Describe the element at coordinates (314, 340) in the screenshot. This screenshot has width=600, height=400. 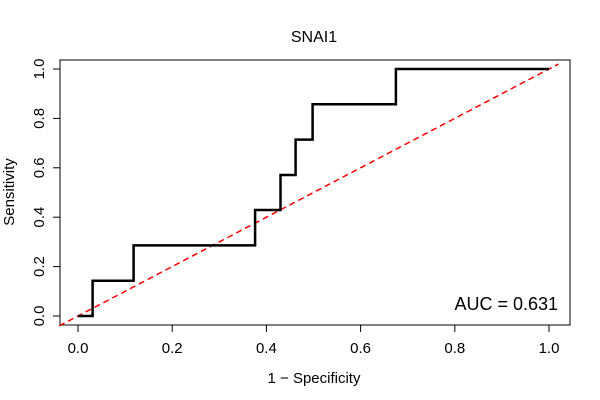
I see `x-axis: 0.0 0.2 0.4 0.6 0.8 1.0` at that location.